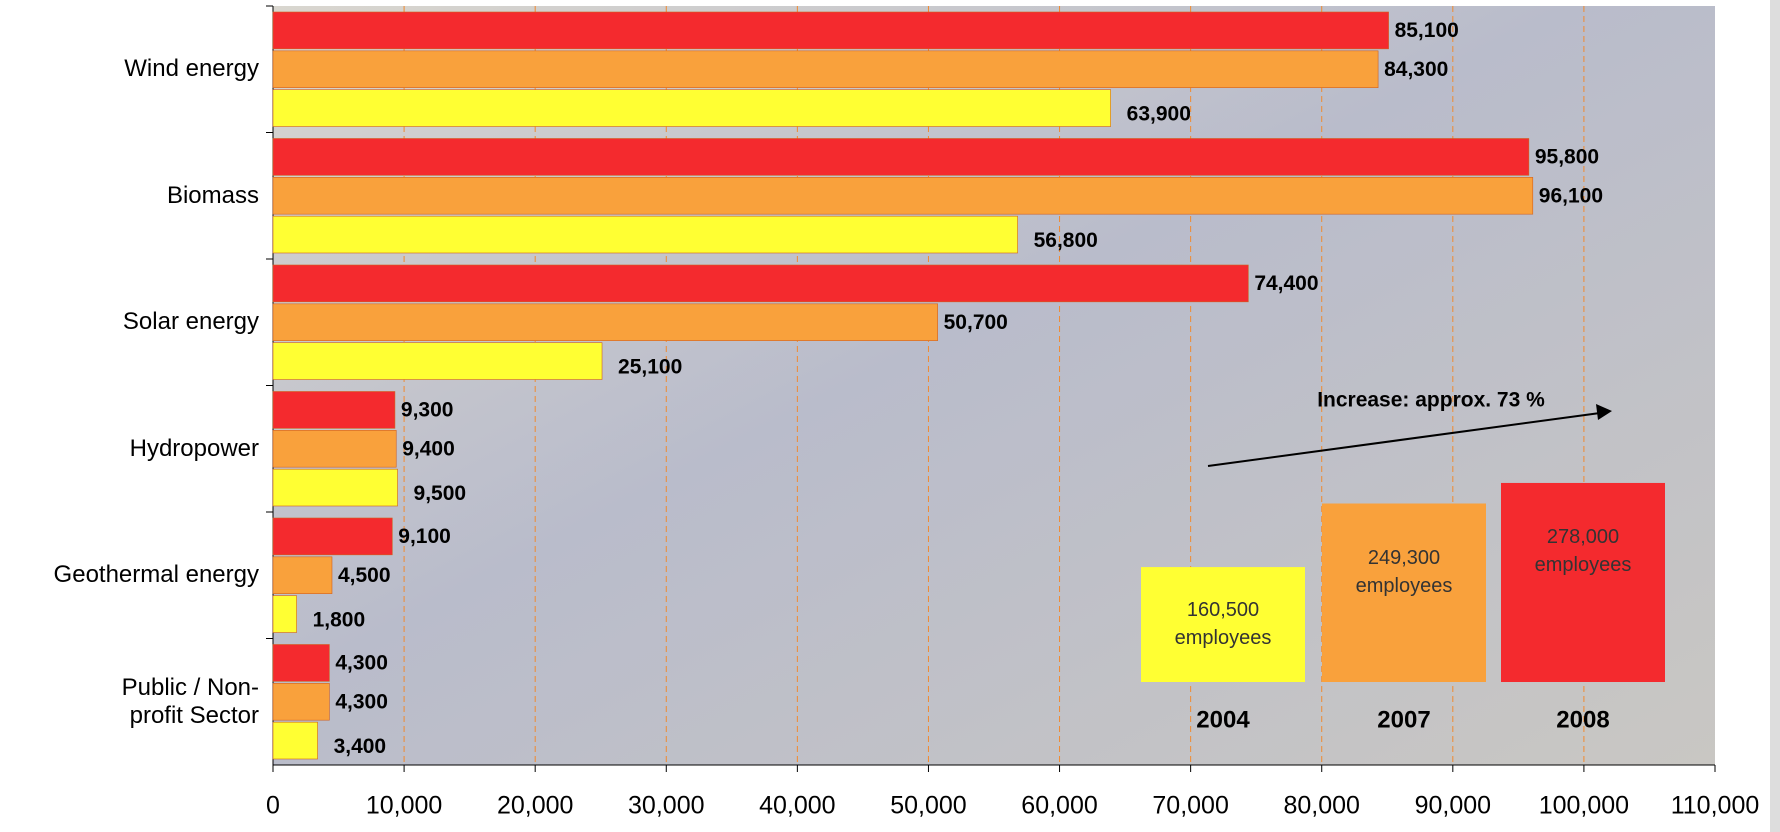 This screenshot has width=1780, height=832. I want to click on x-tick-label: 10,000, so click(404, 806).